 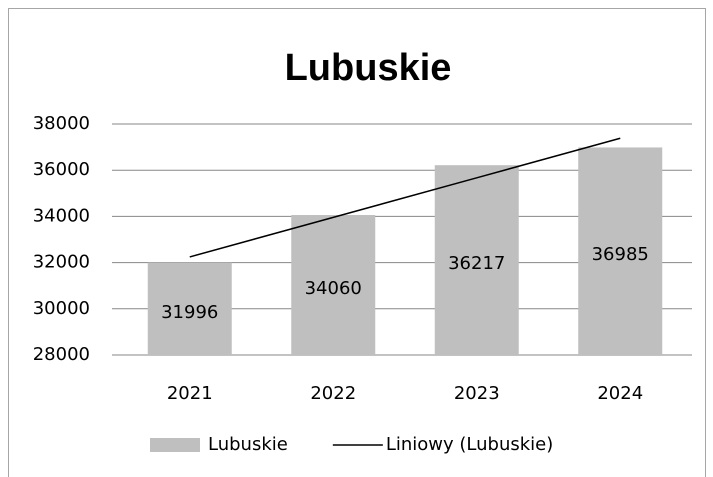 I want to click on x-tick-label: 2021, so click(x=190, y=393).